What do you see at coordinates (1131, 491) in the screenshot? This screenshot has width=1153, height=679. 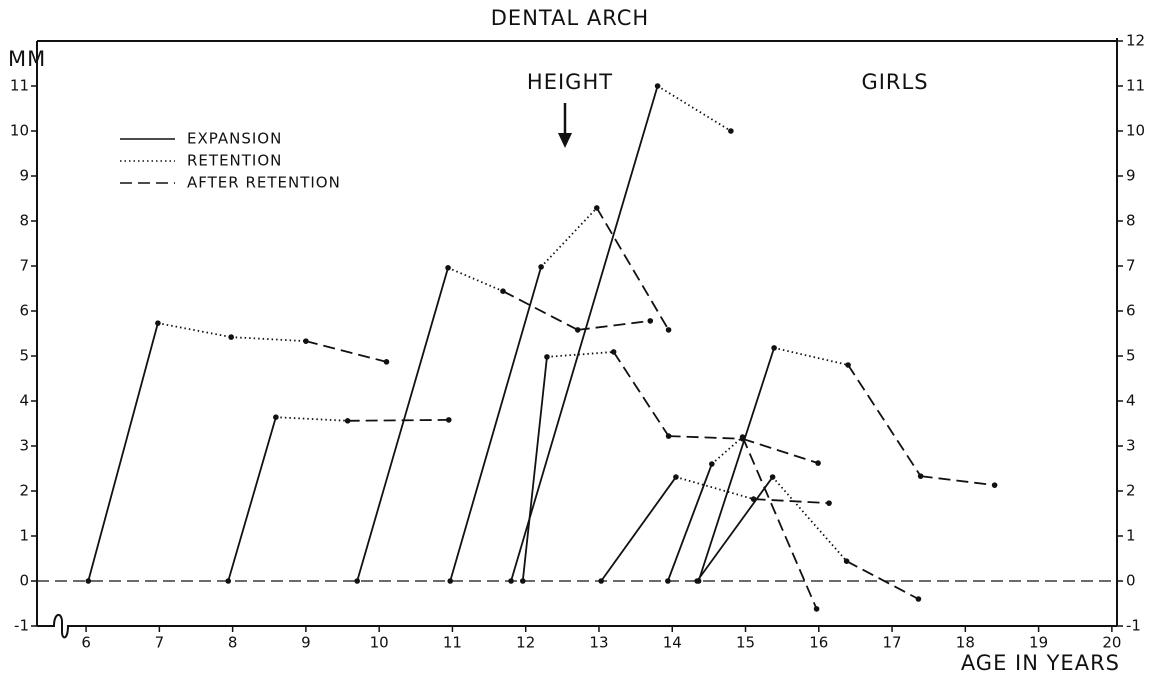 I see `y2-tick-label: 2` at bounding box center [1131, 491].